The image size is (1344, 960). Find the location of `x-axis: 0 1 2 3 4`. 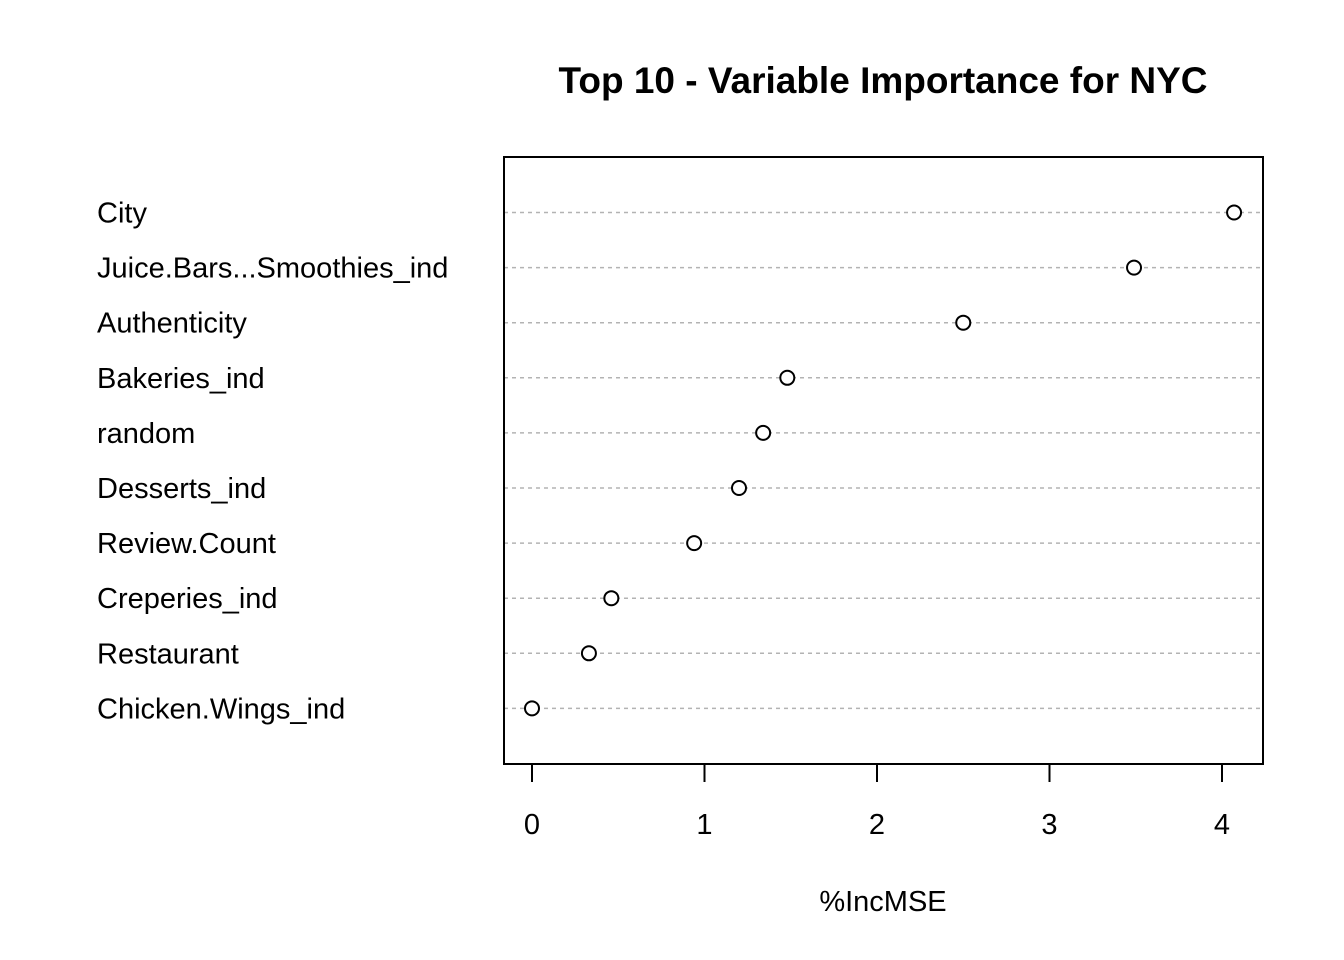

x-axis: 0 1 2 3 4 is located at coordinates (877, 802).